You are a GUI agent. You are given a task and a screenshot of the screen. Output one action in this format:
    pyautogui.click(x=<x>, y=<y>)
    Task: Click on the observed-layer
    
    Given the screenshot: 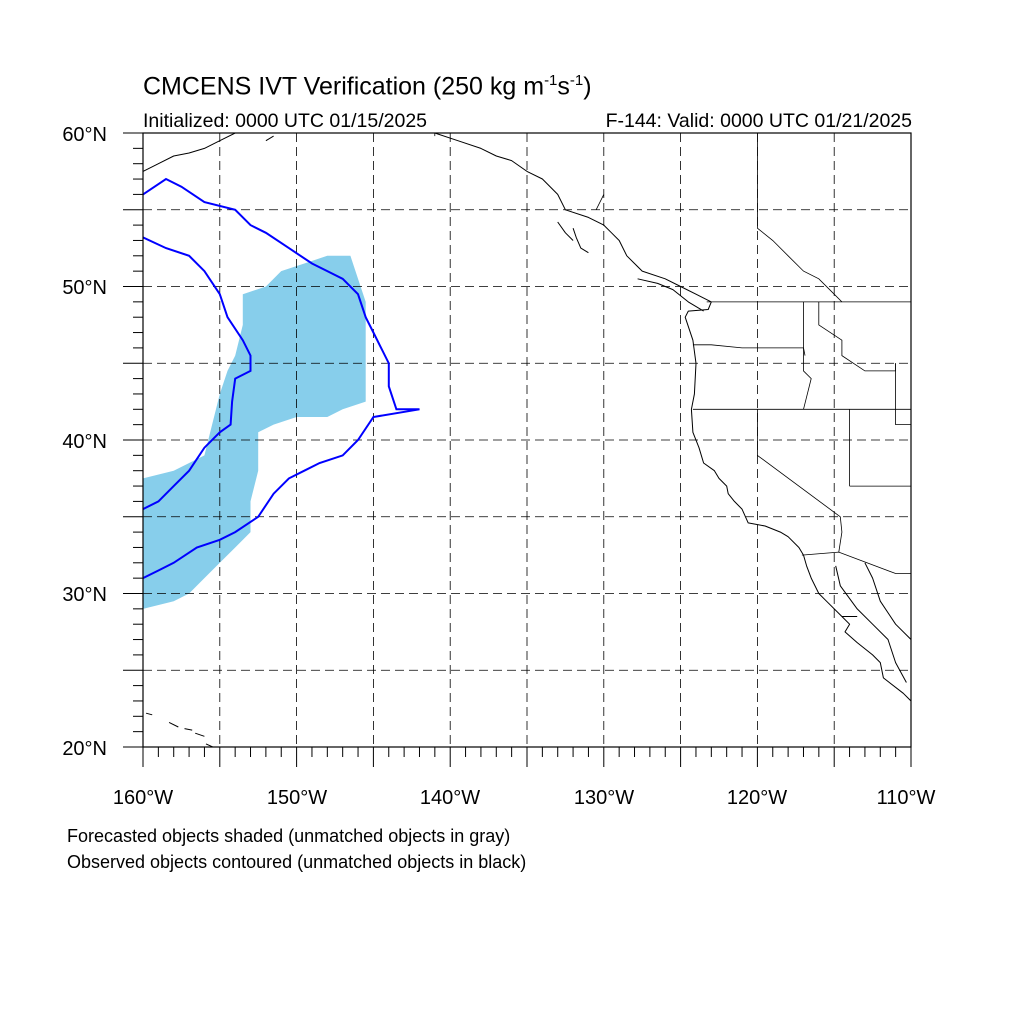 What is the action you would take?
    pyautogui.click(x=281, y=378)
    